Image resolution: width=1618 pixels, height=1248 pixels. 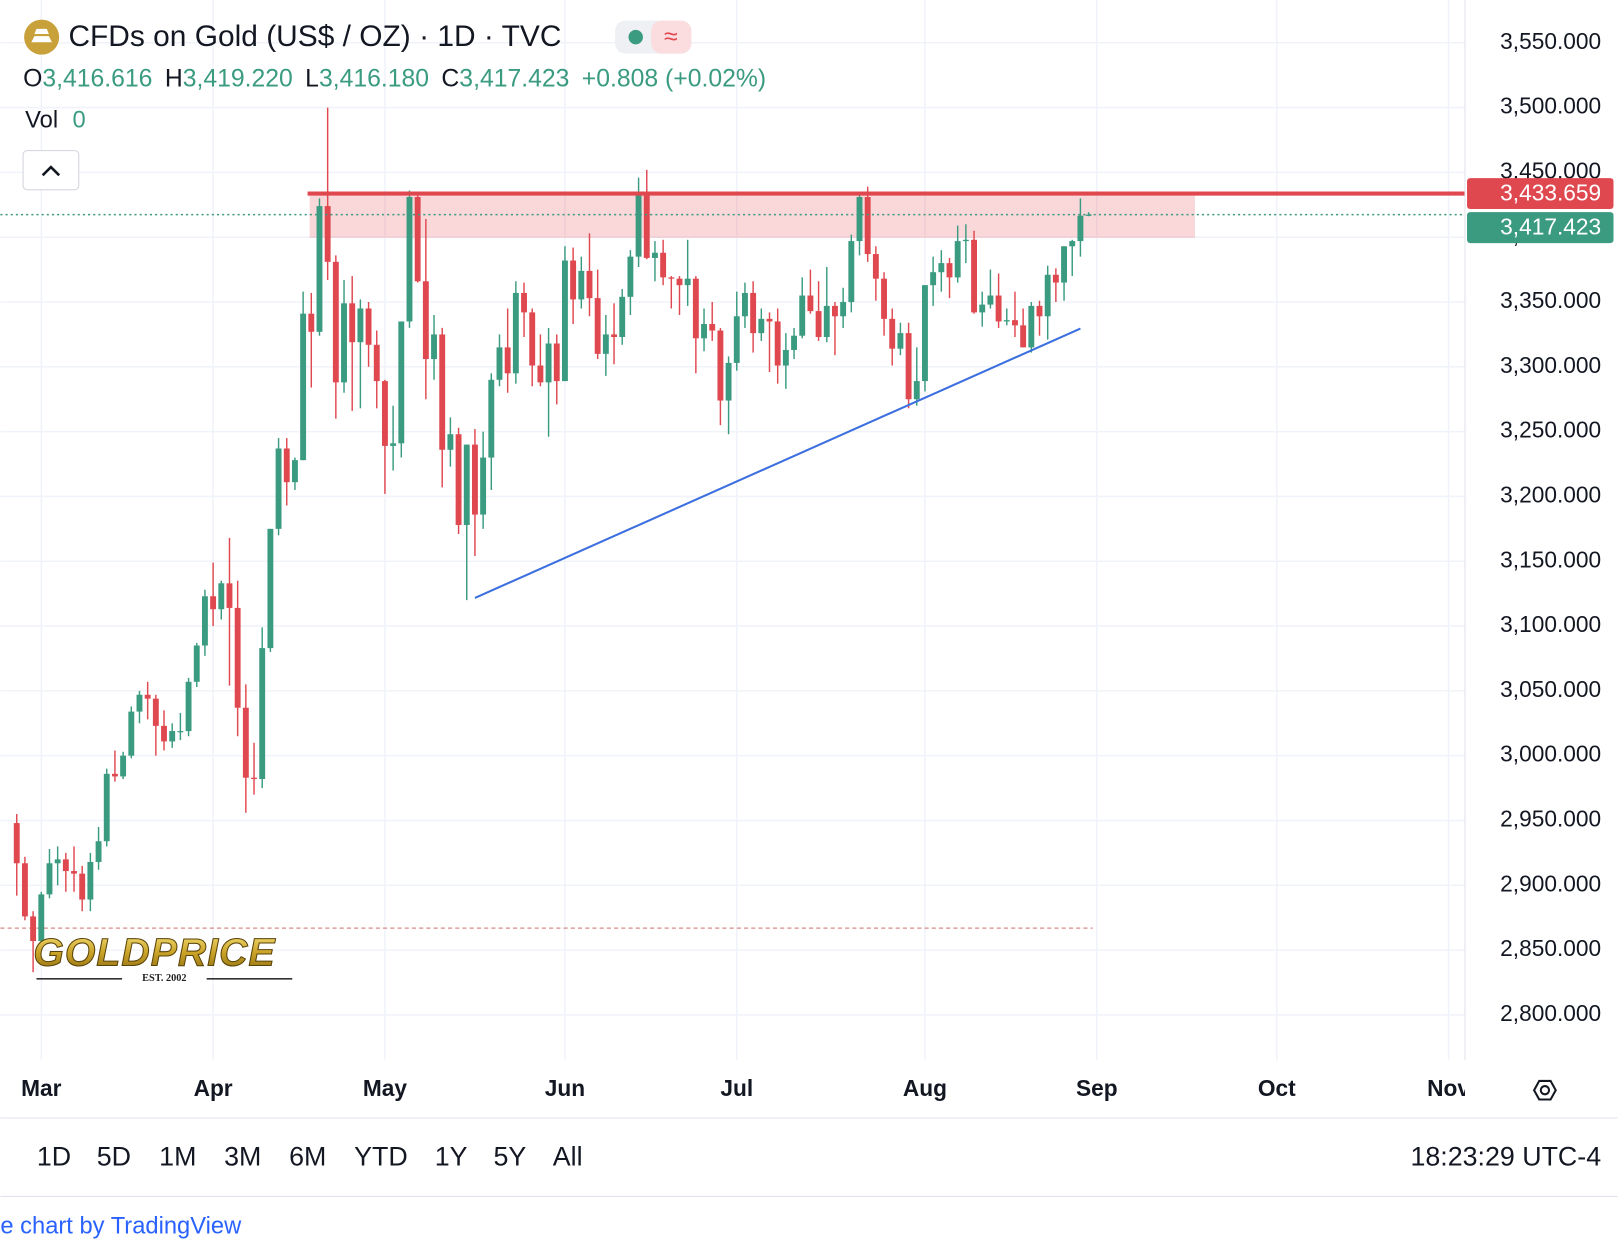 What do you see at coordinates (174, 78) in the screenshot?
I see `ohlc-key: H` at bounding box center [174, 78].